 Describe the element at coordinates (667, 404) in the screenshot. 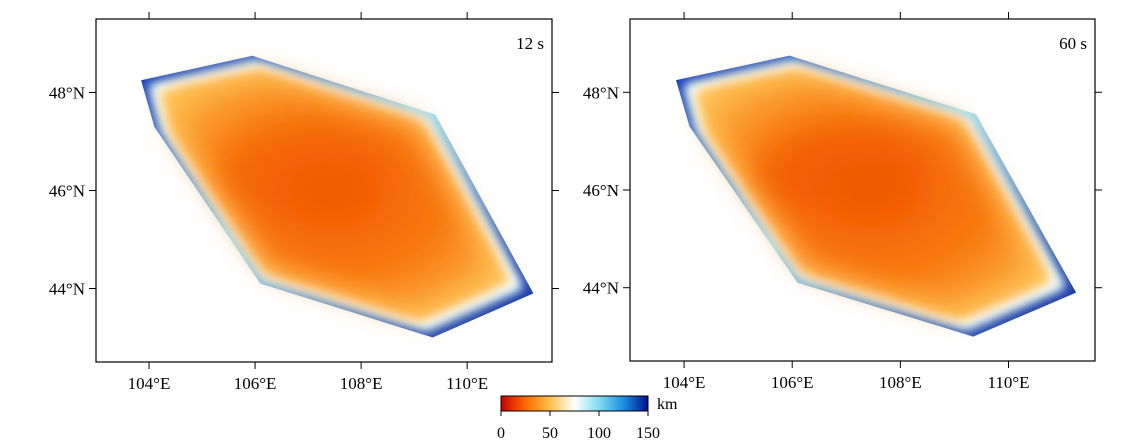

I see `colorbar-unit: km` at that location.